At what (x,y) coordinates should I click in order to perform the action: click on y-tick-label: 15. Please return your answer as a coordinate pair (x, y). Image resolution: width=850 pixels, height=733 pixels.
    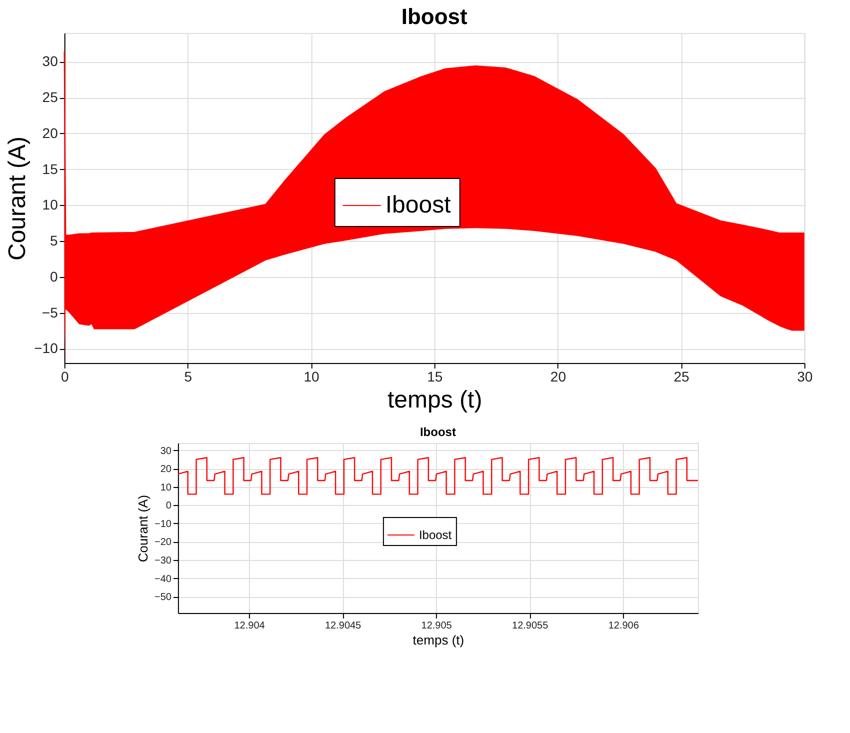
    Looking at the image, I should click on (50, 168).